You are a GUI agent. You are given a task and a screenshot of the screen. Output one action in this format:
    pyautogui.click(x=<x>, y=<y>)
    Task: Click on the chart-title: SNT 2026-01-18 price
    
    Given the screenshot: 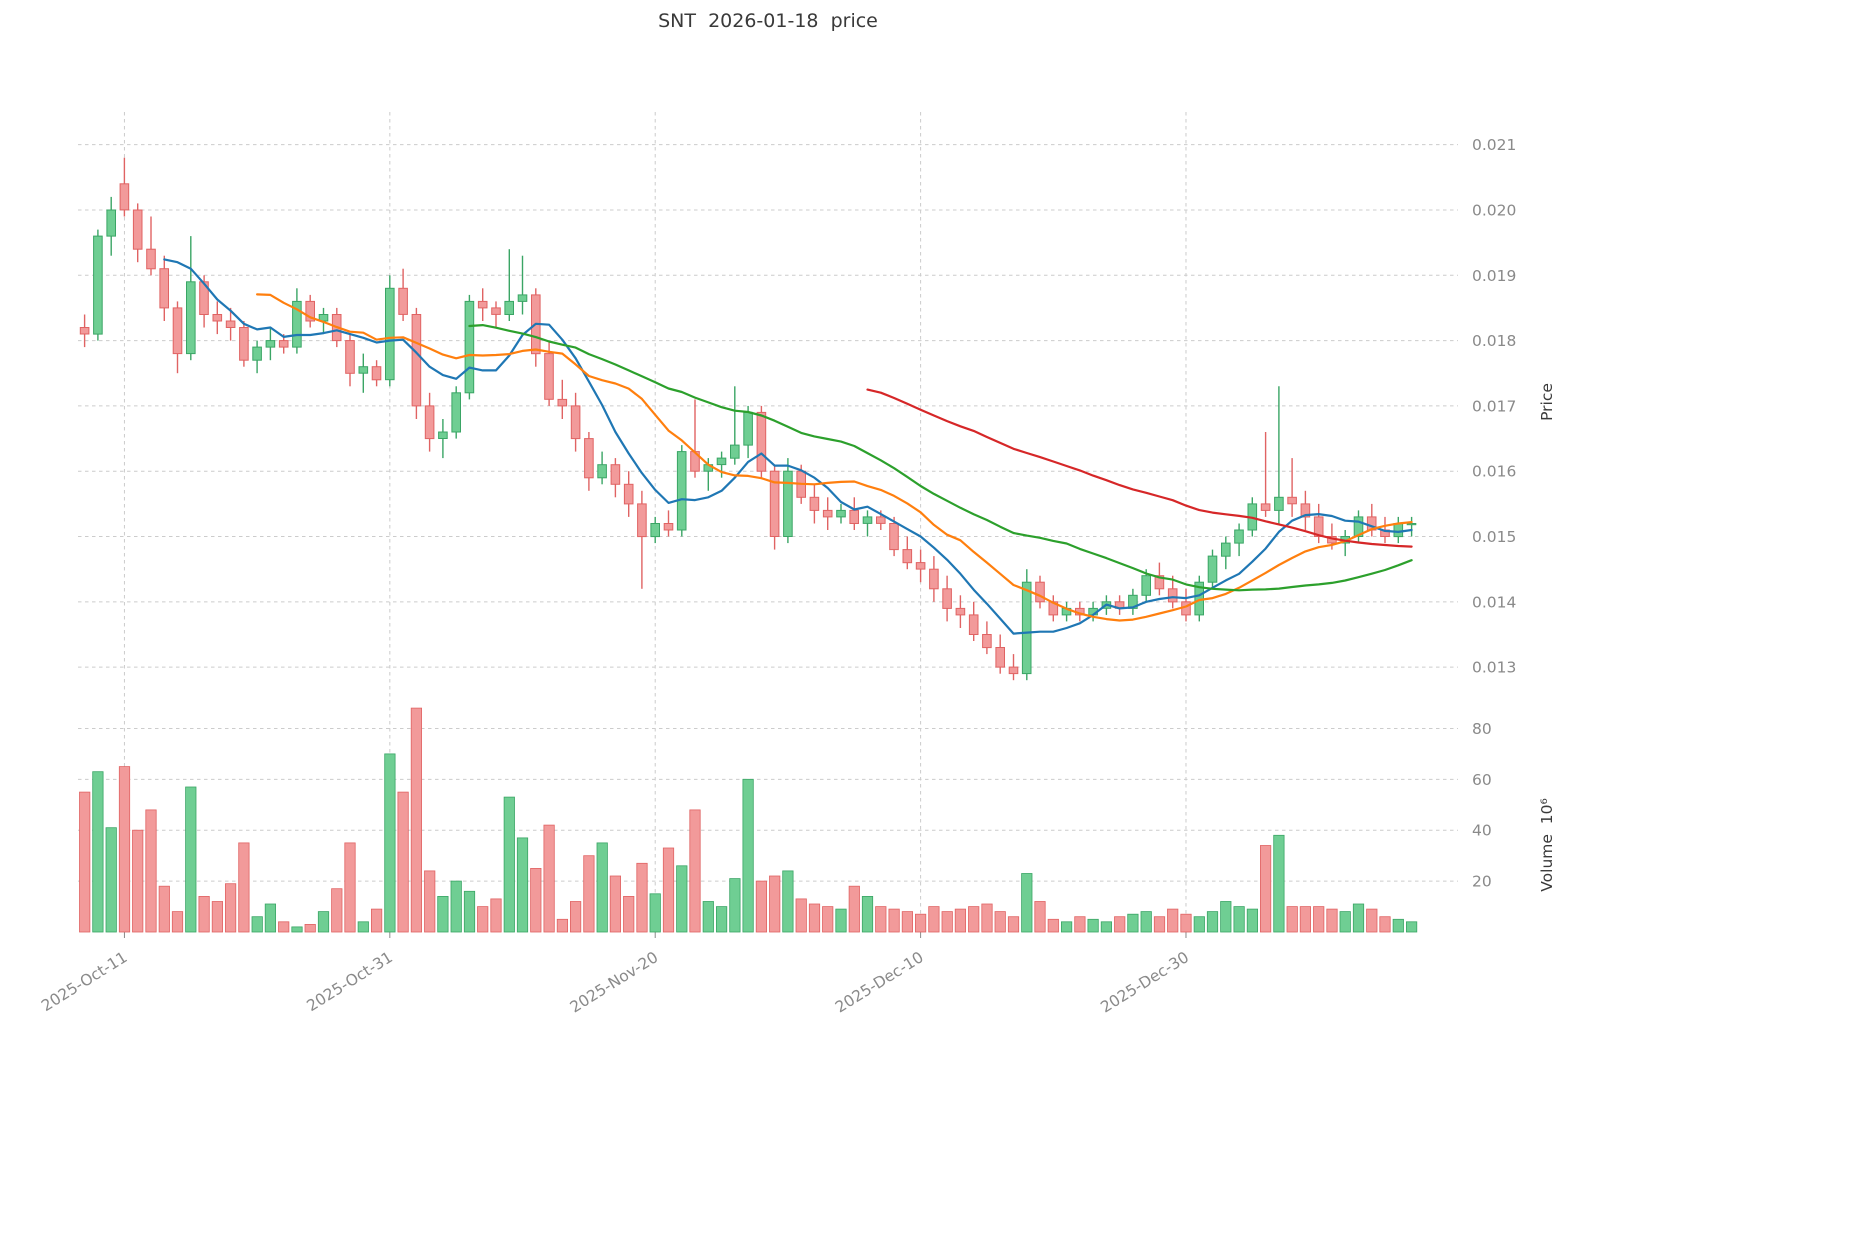 What is the action you would take?
    pyautogui.click(x=768, y=21)
    